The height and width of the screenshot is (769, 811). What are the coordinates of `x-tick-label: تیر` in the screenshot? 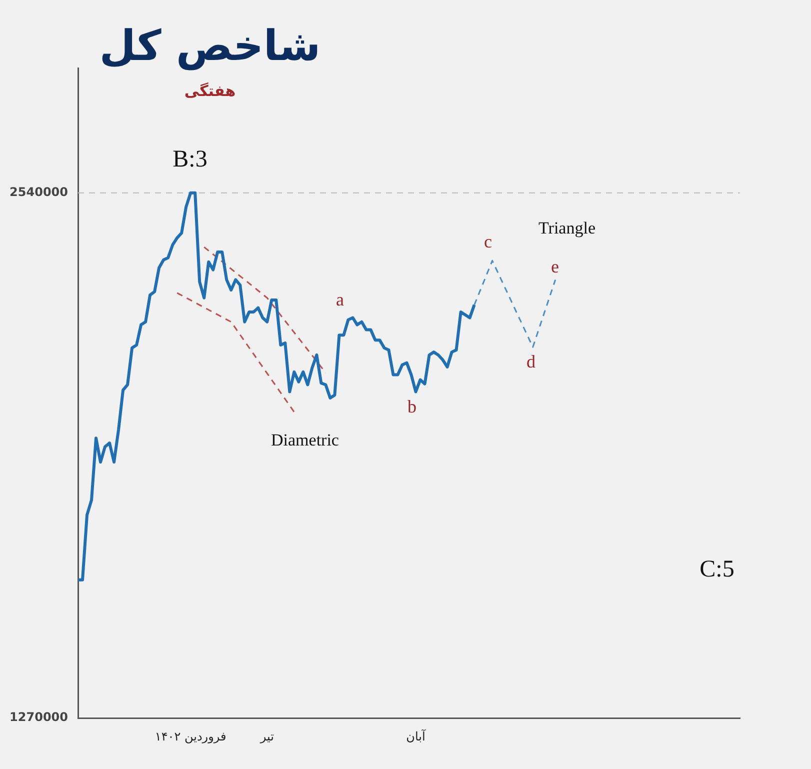 It's located at (266, 736).